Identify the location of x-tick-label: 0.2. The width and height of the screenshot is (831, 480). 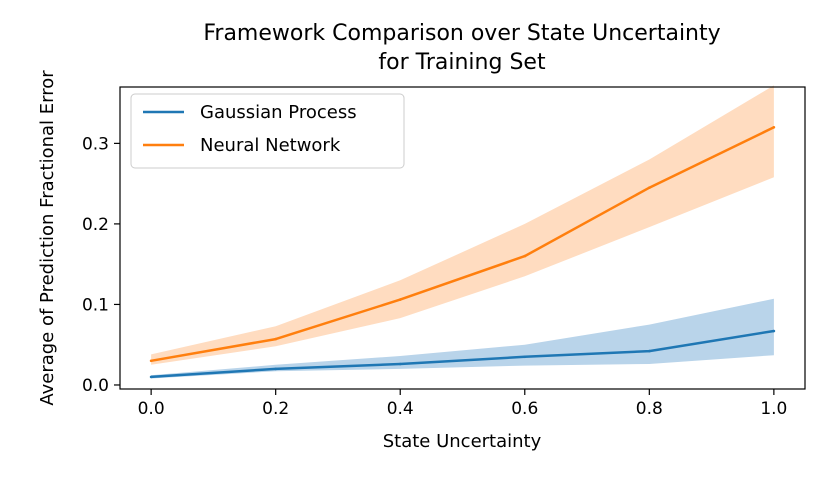
(275, 409).